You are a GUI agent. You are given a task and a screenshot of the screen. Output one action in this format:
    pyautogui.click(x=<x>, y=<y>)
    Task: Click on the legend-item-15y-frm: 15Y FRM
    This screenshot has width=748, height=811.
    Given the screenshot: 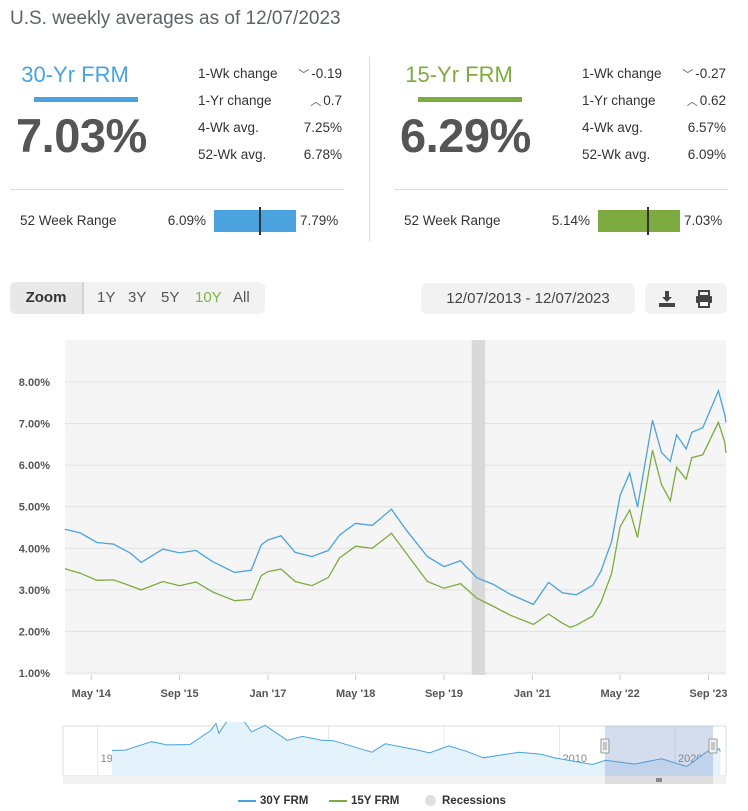 What is the action you would take?
    pyautogui.click(x=364, y=801)
    